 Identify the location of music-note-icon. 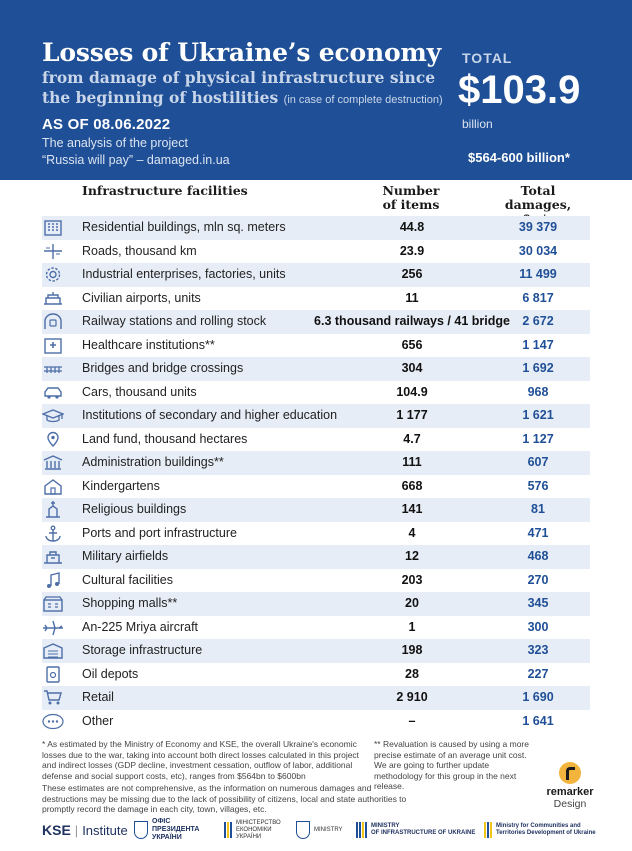
(53, 580).